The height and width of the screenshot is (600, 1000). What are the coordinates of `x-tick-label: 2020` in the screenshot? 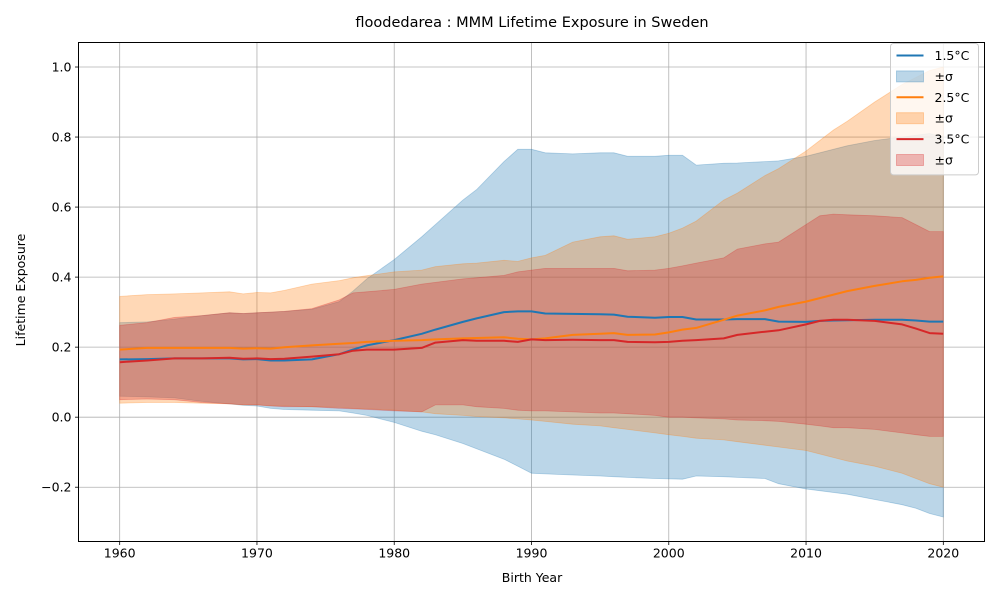 It's located at (943, 553).